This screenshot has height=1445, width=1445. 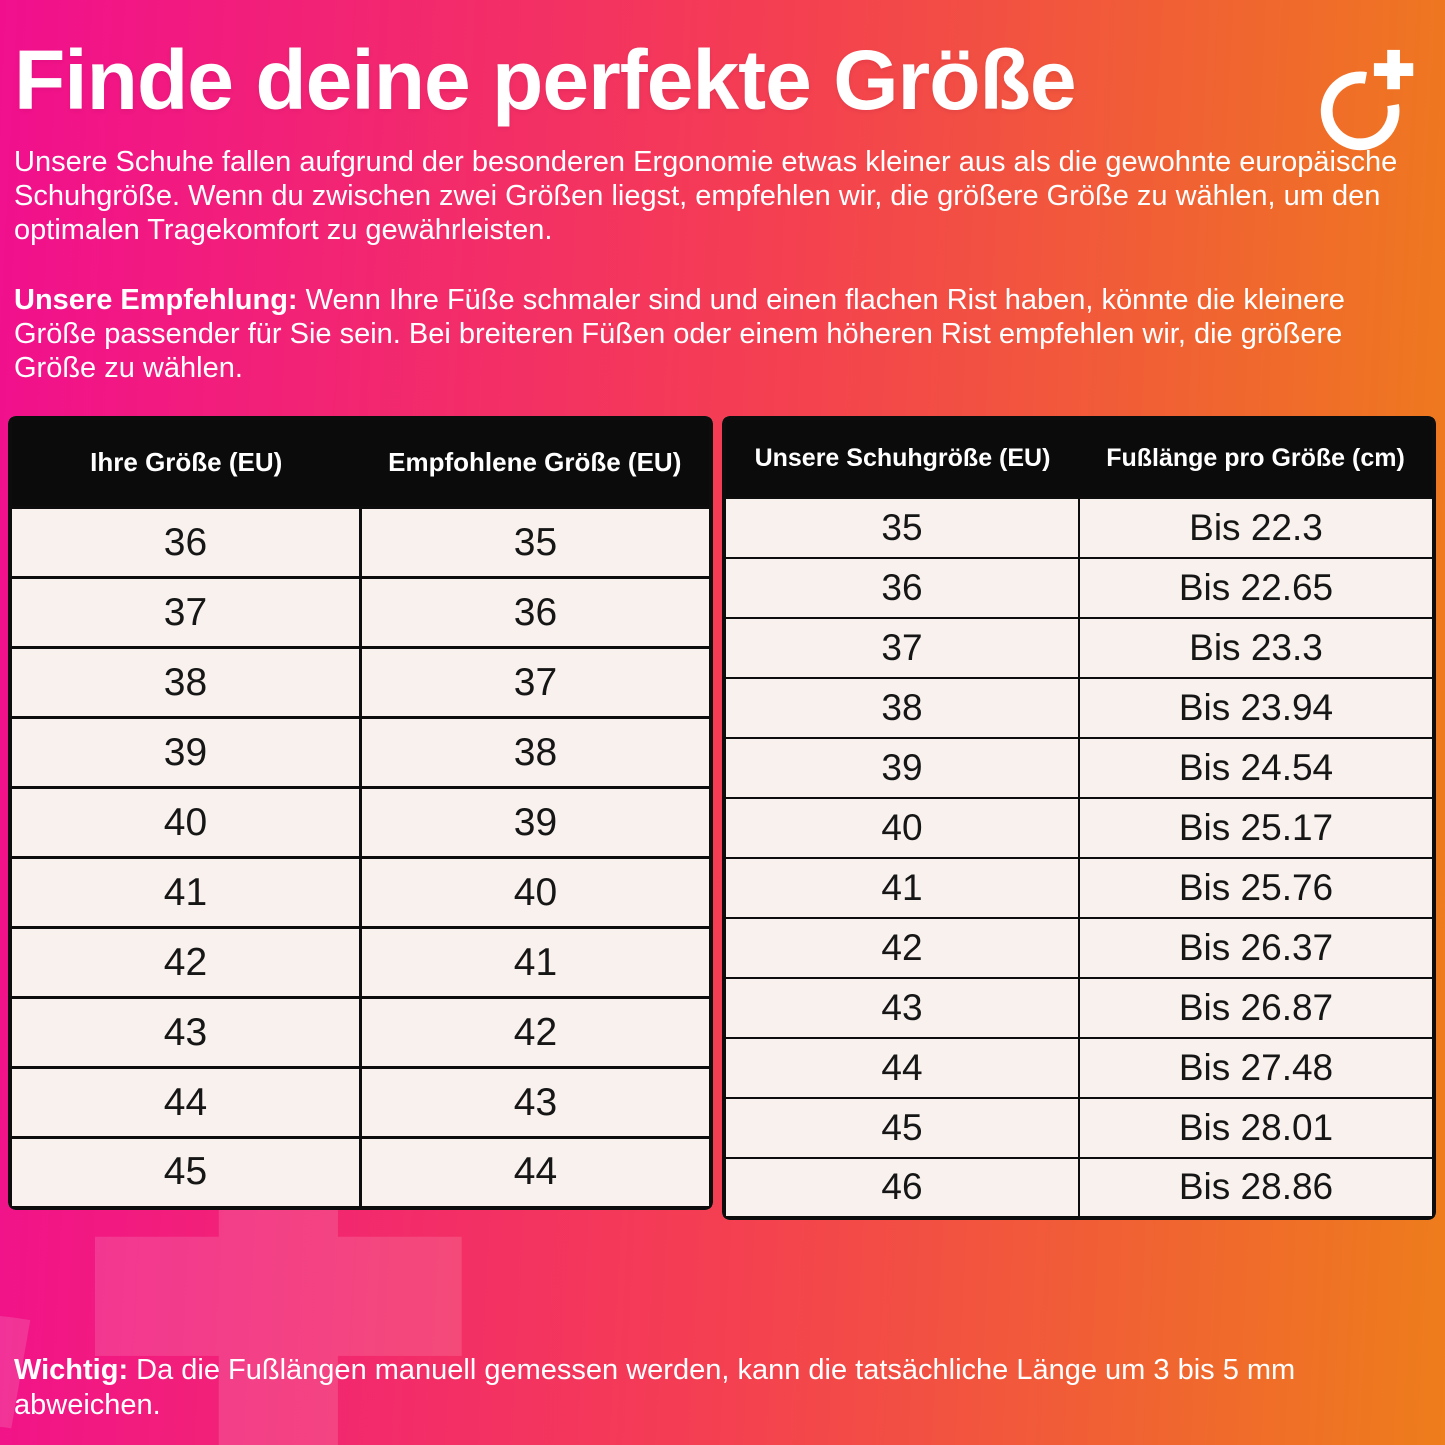 I want to click on table-row: 43 Bis 26.87, so click(x=1079, y=1007).